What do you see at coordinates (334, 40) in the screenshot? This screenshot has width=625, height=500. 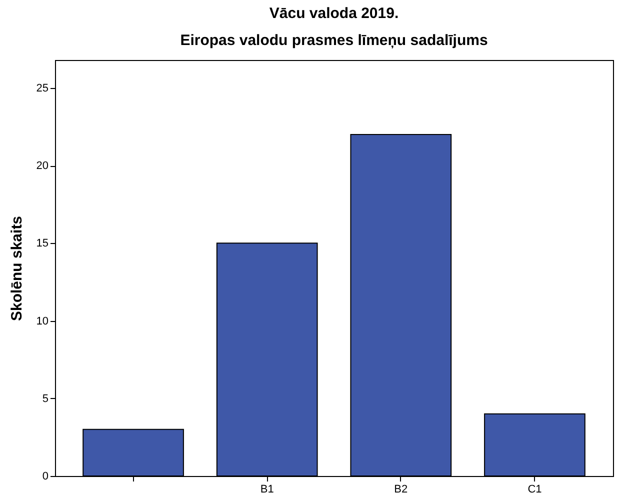 I see `chart-subtitle: Eiropas valodu prasmes līmeņu sadalījums` at bounding box center [334, 40].